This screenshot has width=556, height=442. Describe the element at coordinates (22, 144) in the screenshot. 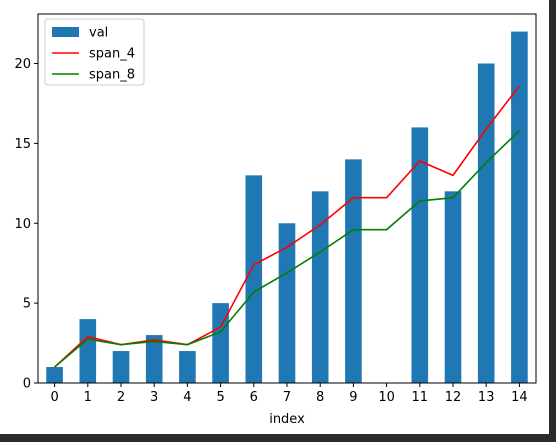

I see `y-tick-label: 15` at that location.